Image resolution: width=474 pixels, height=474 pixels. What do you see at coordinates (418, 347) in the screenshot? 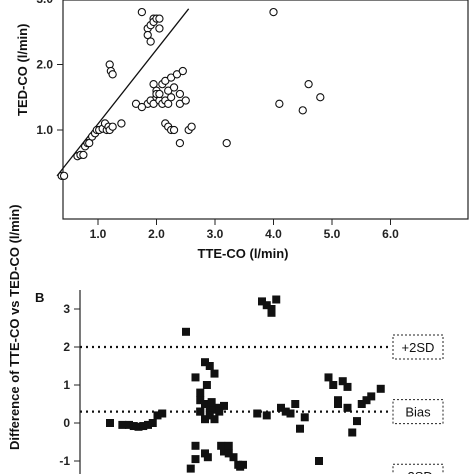
I see `reference-label-2sd: +2SD` at bounding box center [418, 347].